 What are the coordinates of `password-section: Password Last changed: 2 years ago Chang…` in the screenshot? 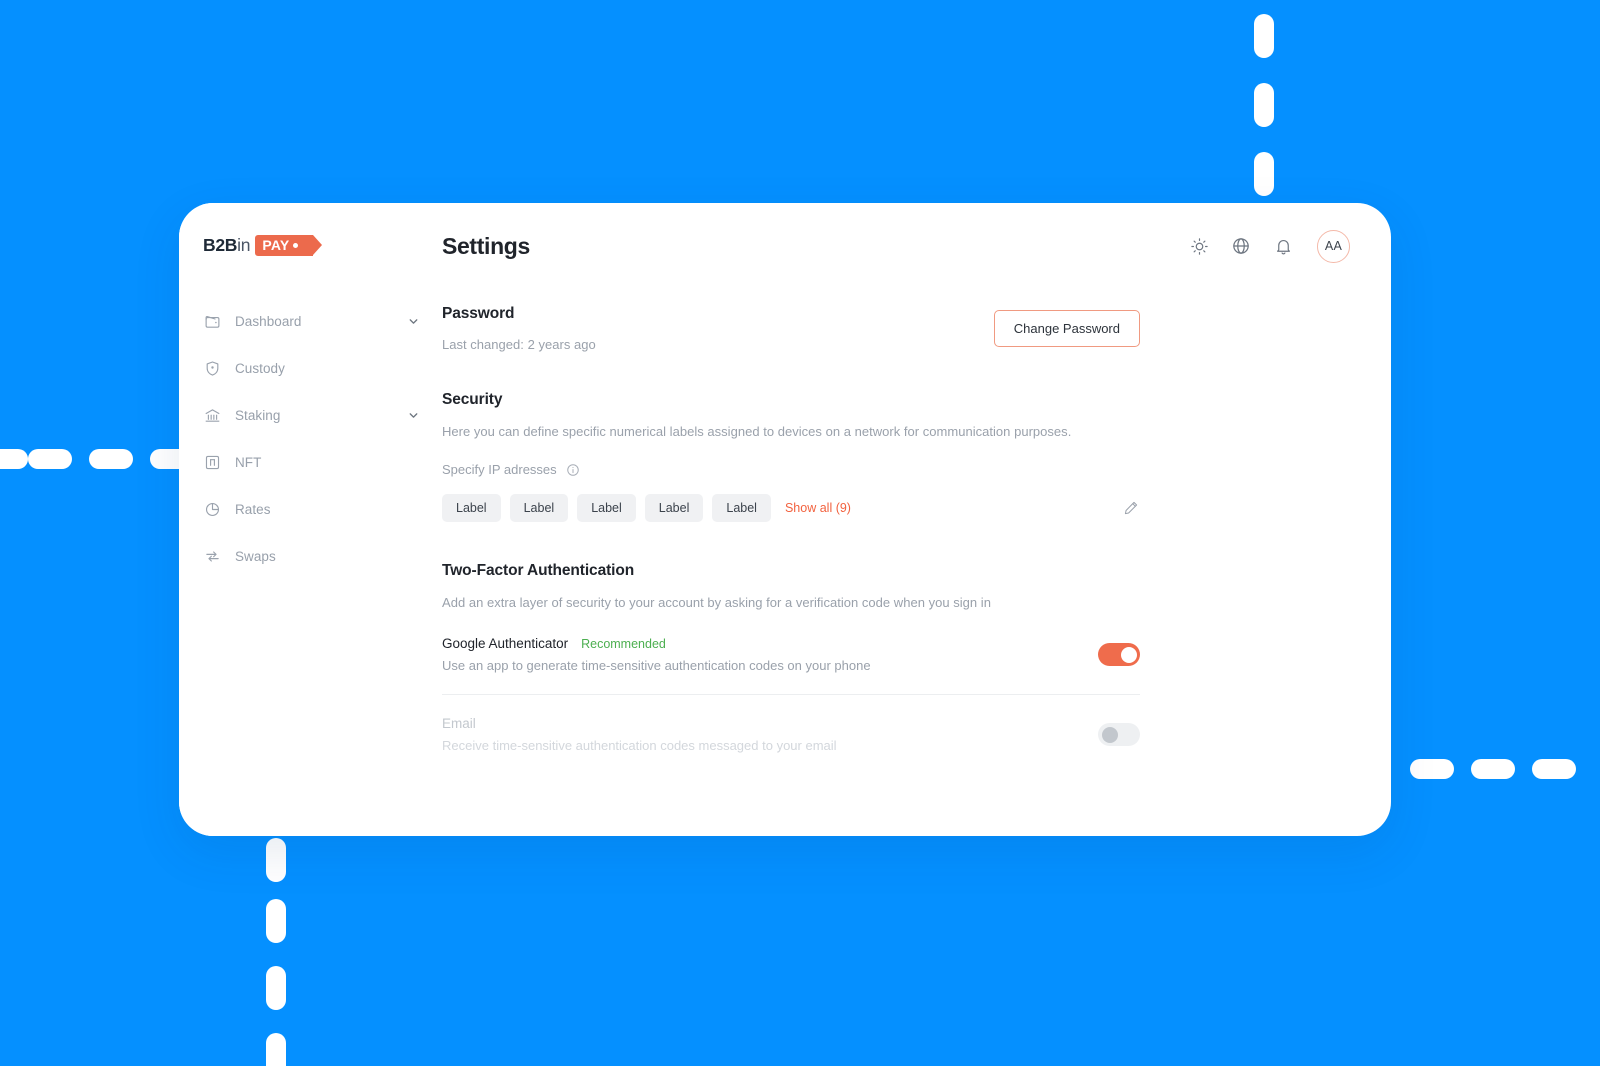 It's located at (791, 328).